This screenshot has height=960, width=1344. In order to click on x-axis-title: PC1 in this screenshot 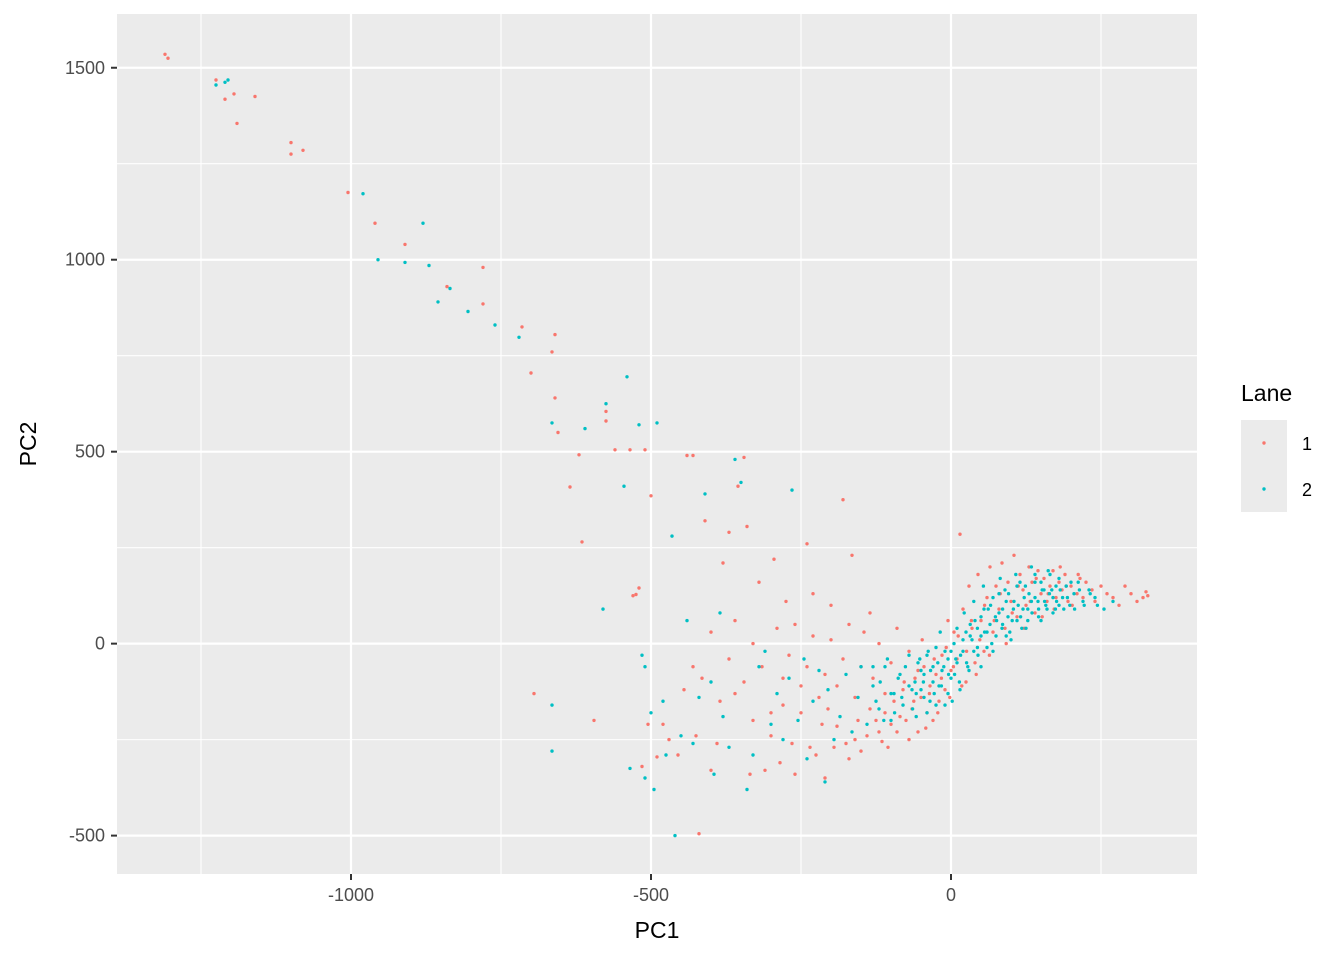, I will do `click(657, 930)`.